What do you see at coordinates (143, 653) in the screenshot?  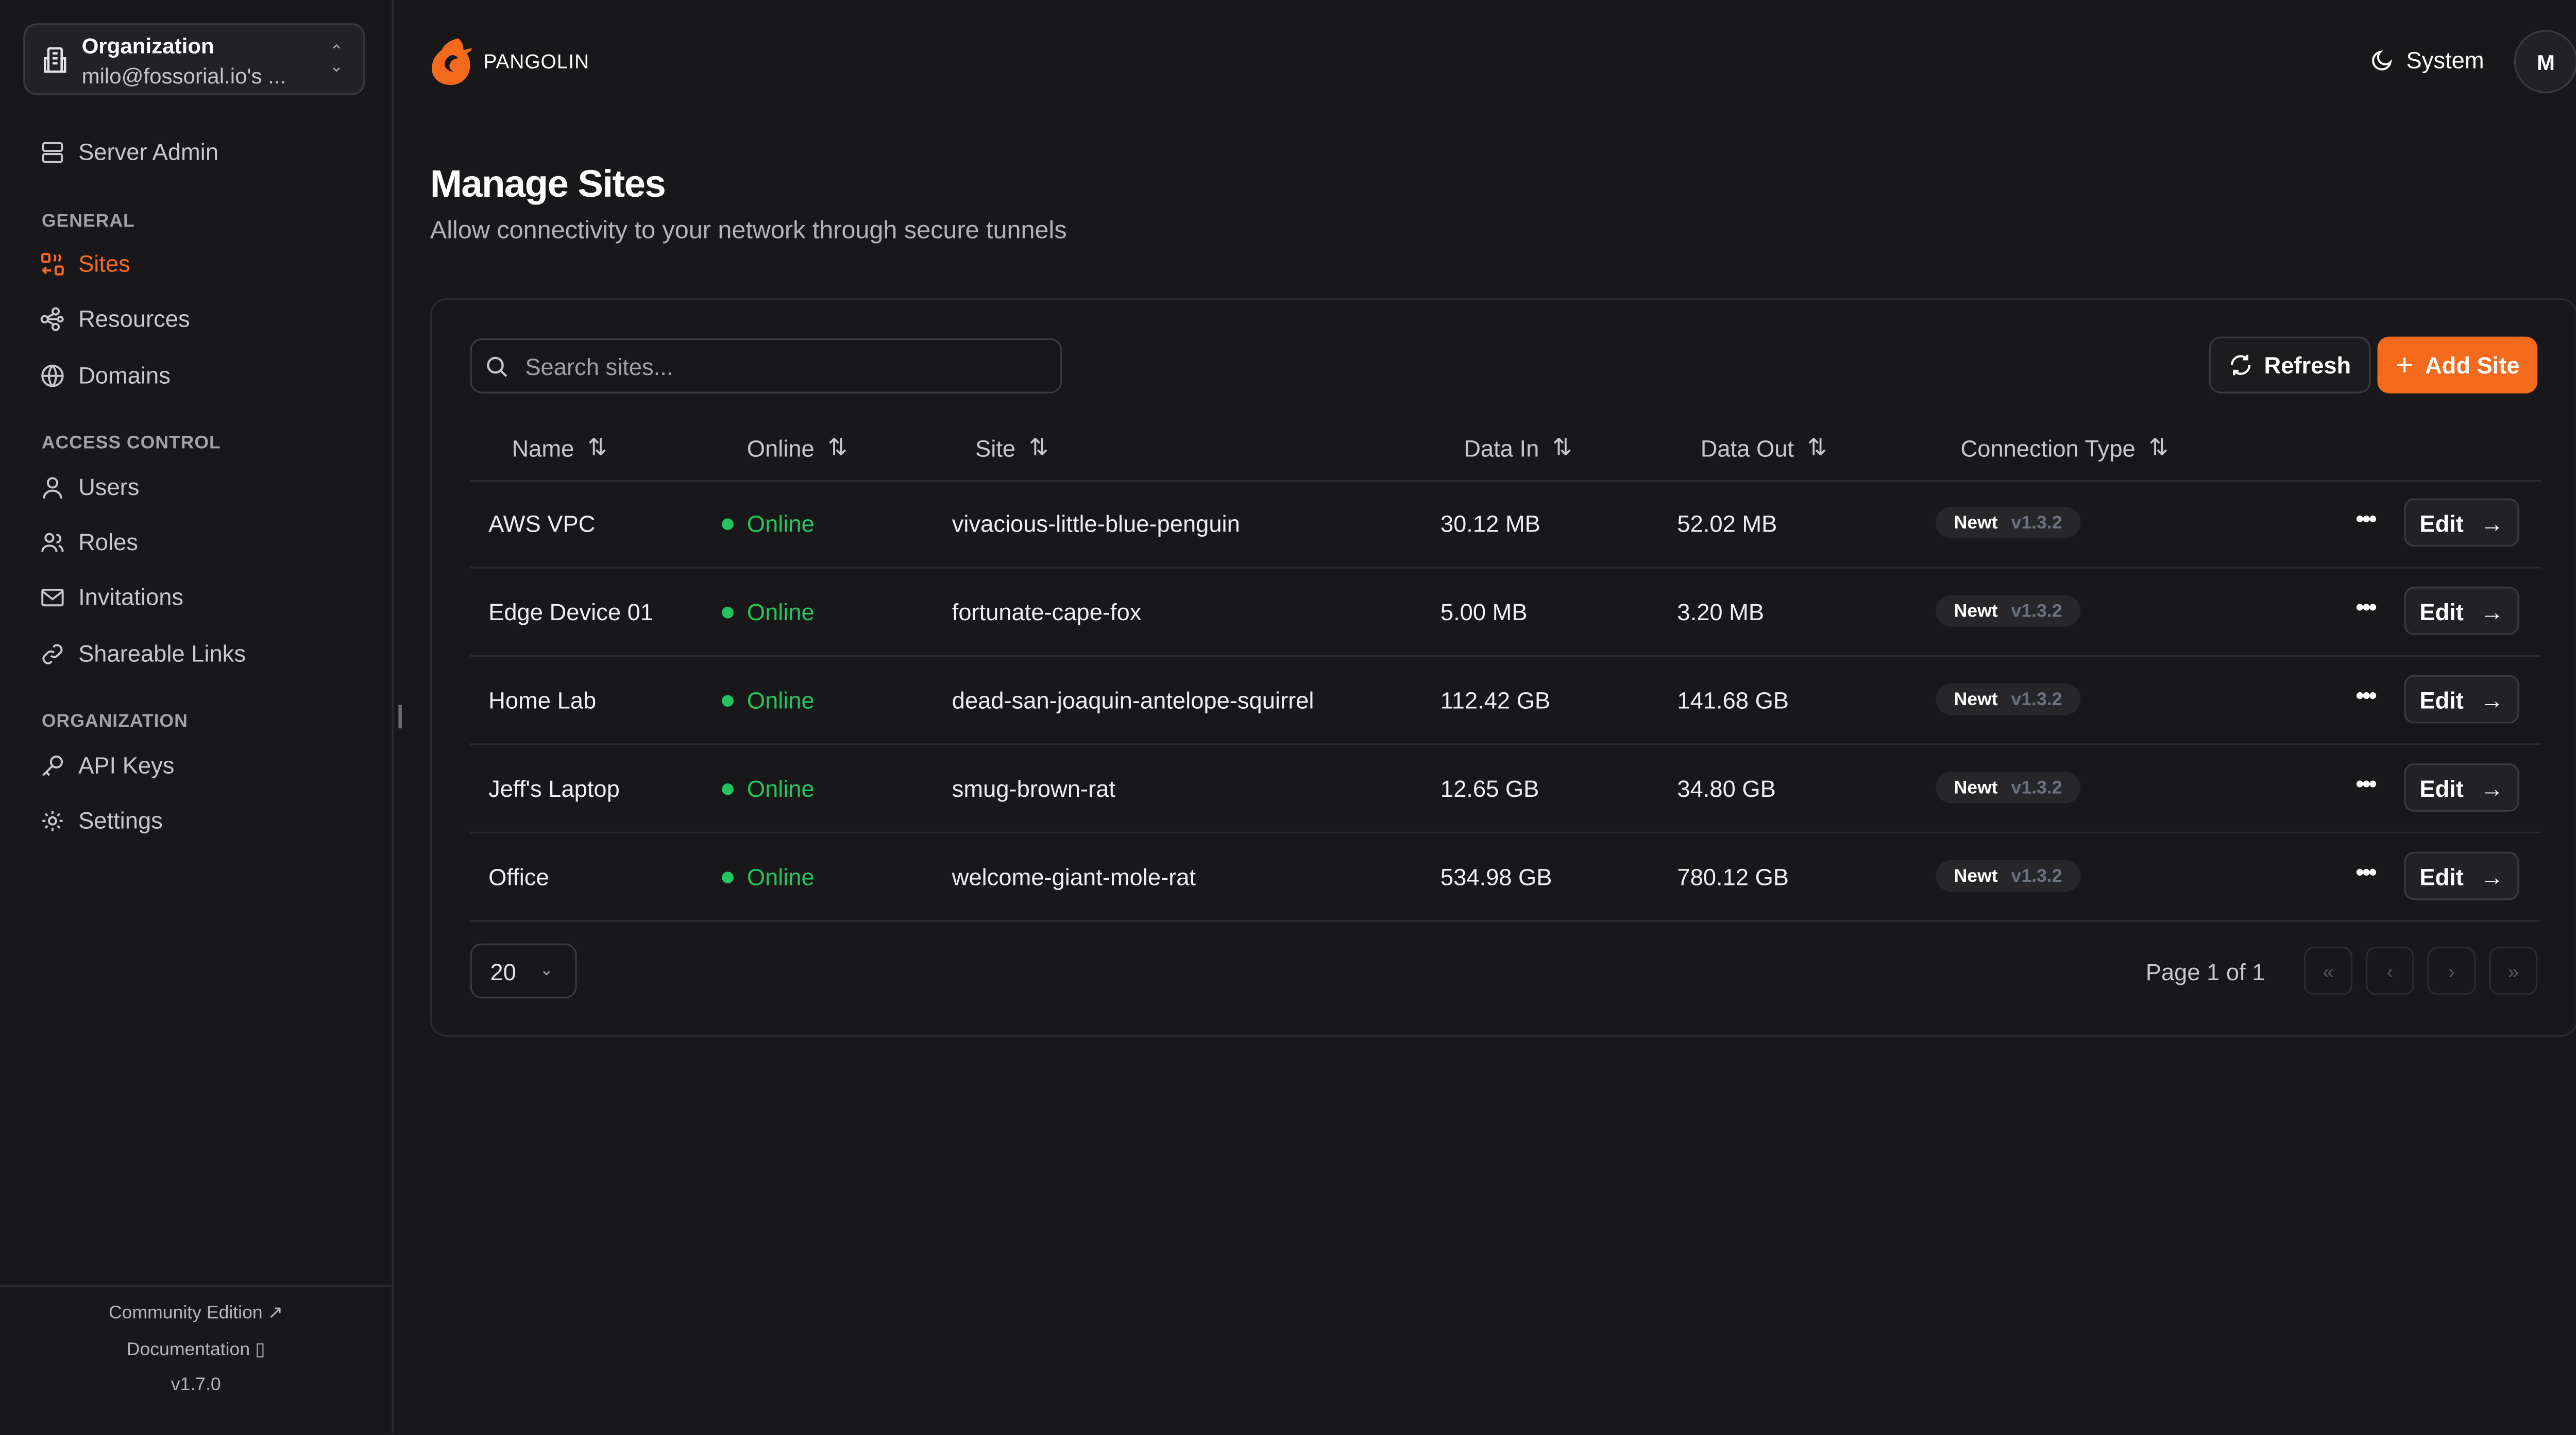 I see `sidebar-item-shareable-links: Shareable Links` at bounding box center [143, 653].